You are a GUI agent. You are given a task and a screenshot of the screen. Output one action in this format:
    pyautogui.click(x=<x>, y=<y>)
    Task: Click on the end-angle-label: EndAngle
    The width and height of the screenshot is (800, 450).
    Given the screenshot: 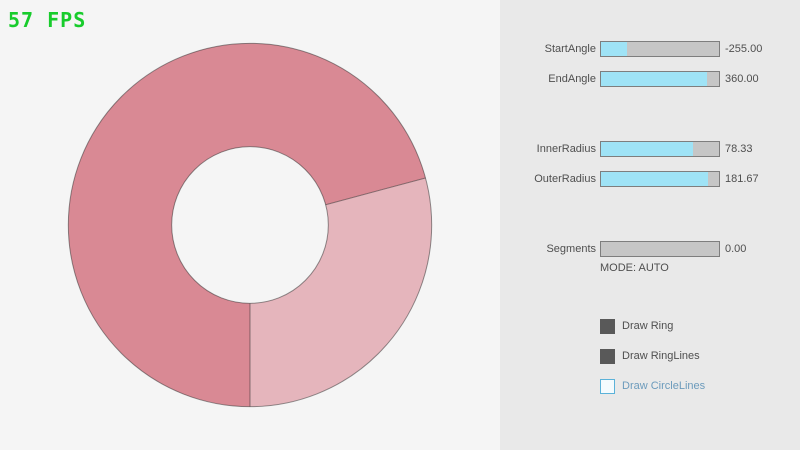 What is the action you would take?
    pyautogui.click(x=572, y=79)
    